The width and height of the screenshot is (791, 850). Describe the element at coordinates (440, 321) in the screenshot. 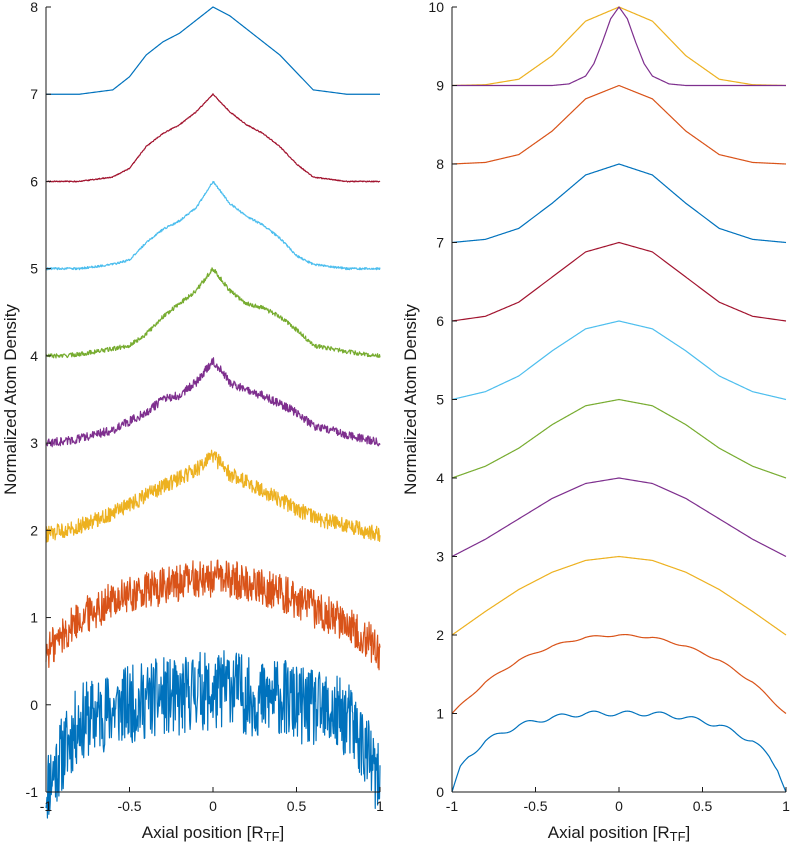

I see `right-y-tick-label: 6` at that location.